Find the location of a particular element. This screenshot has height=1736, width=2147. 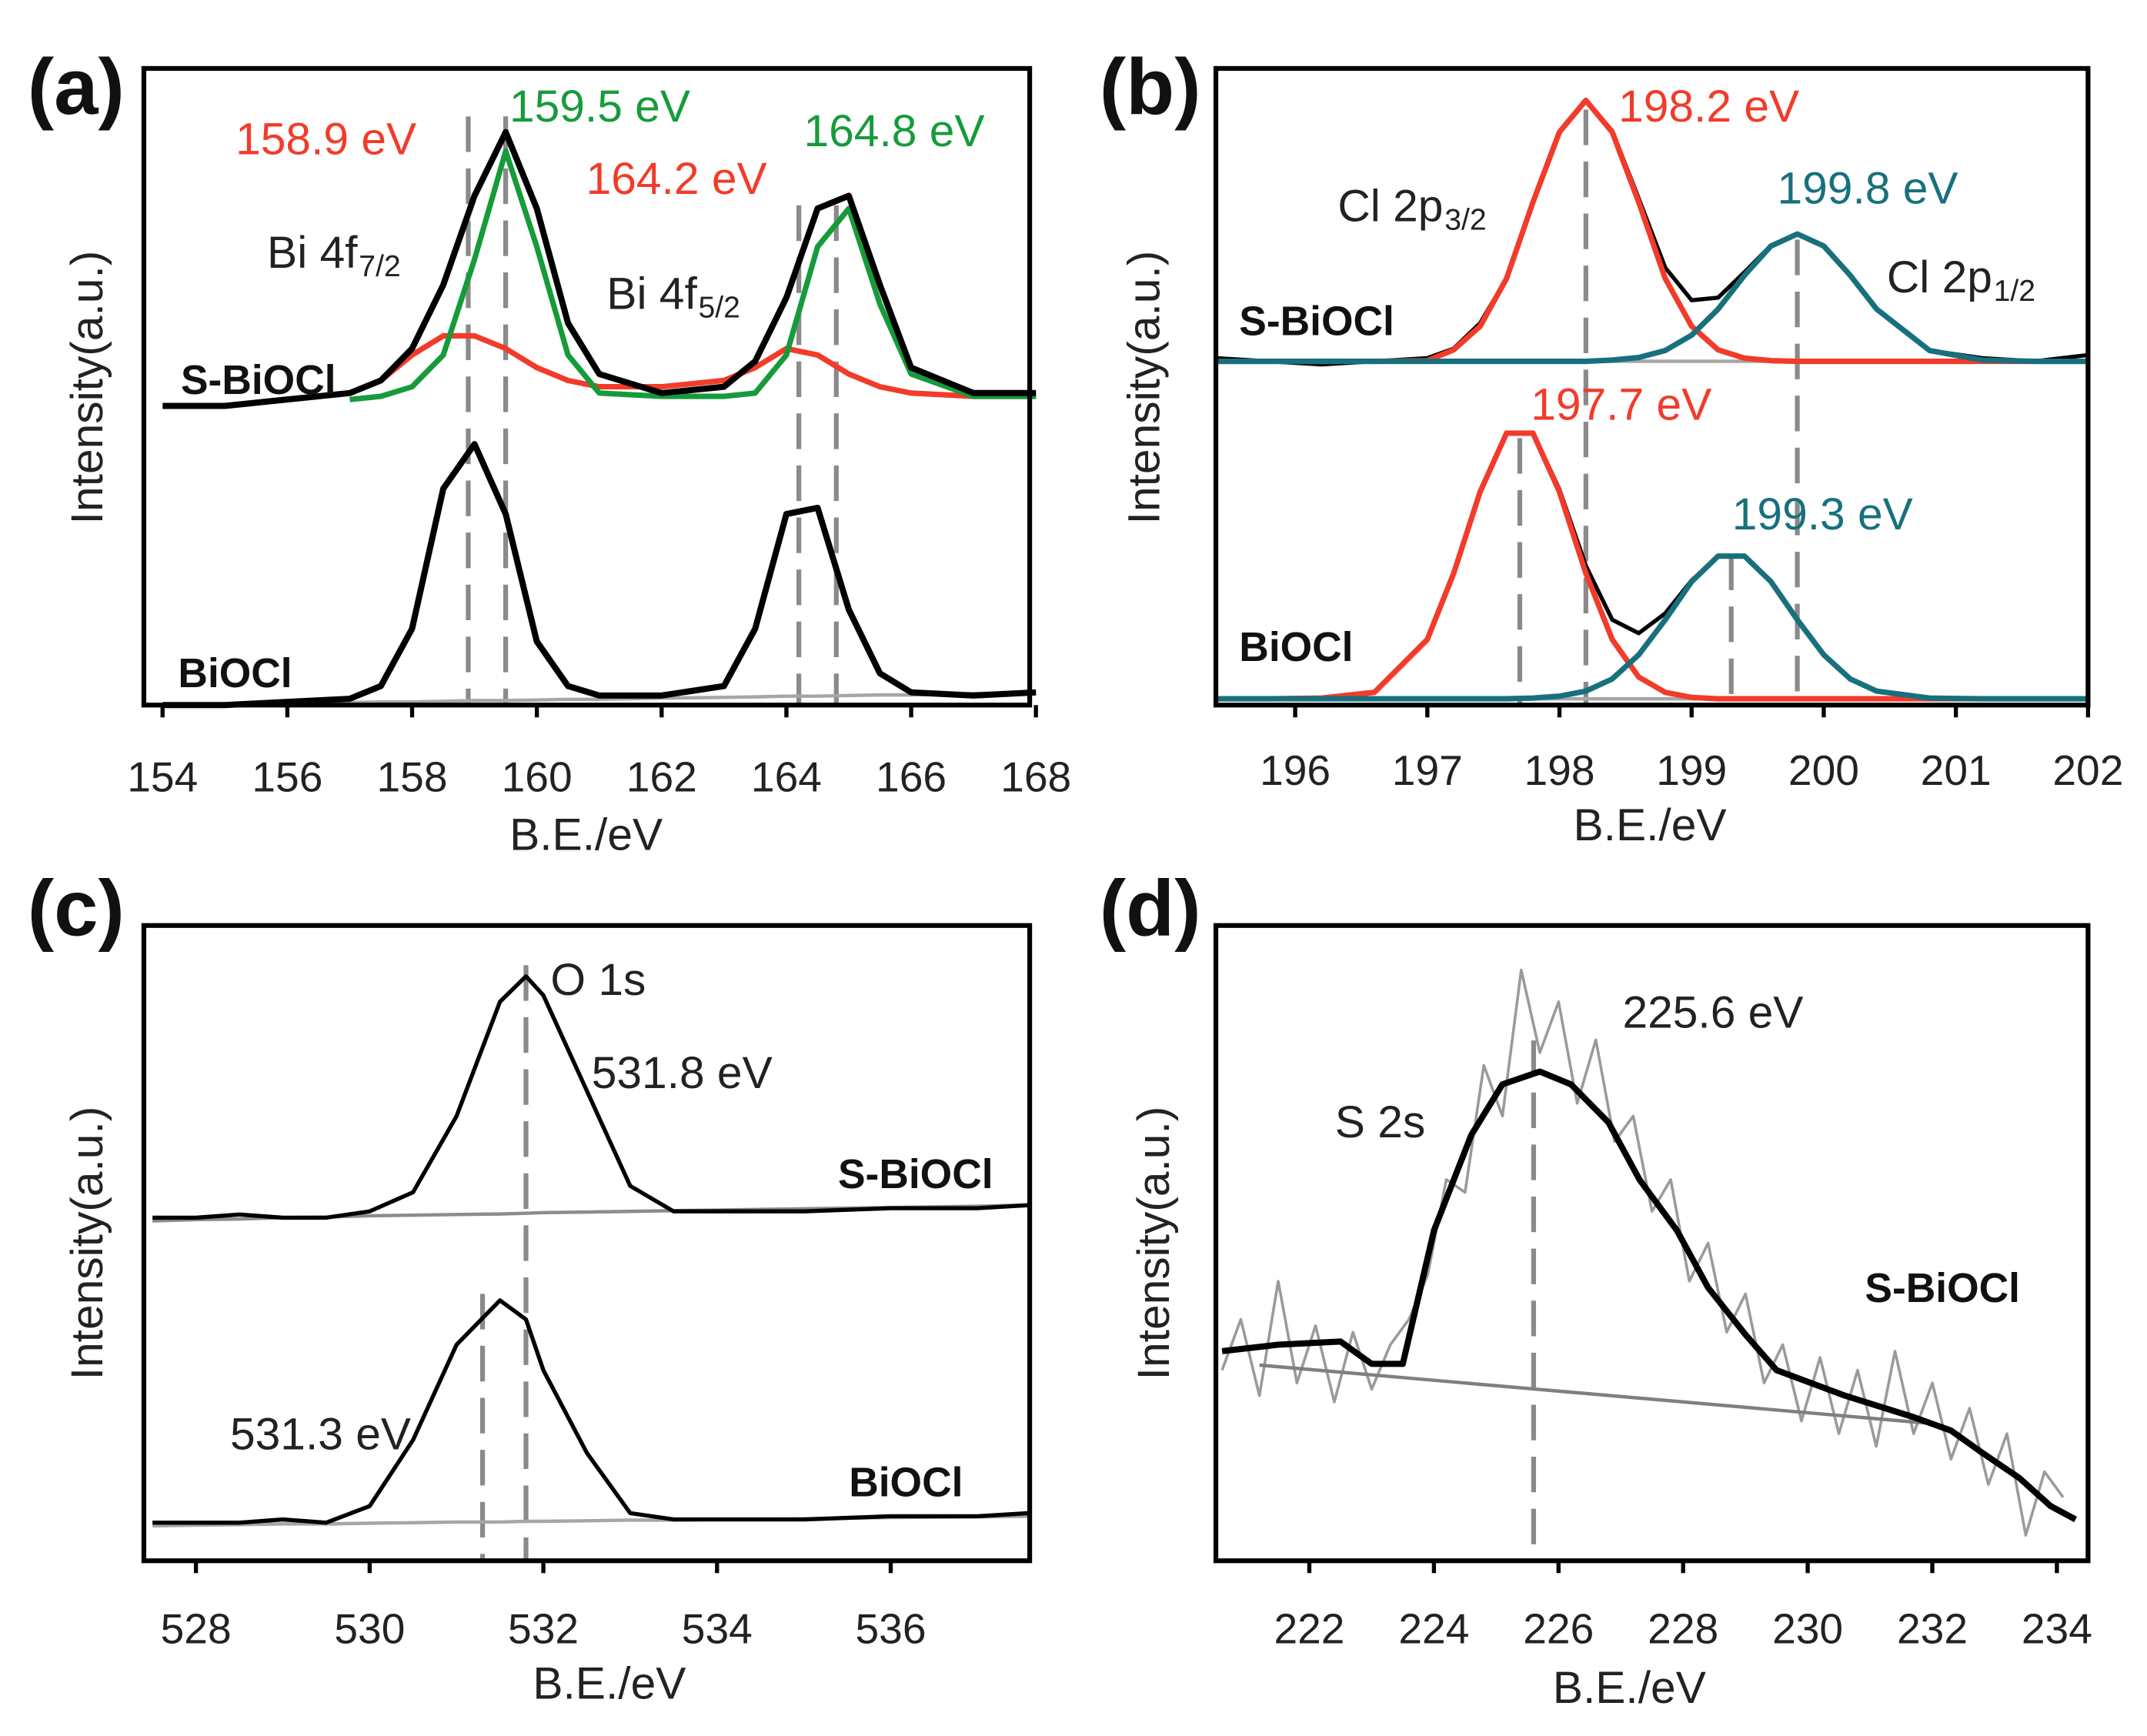

annotation: 531.8 eV is located at coordinates (683, 1073).